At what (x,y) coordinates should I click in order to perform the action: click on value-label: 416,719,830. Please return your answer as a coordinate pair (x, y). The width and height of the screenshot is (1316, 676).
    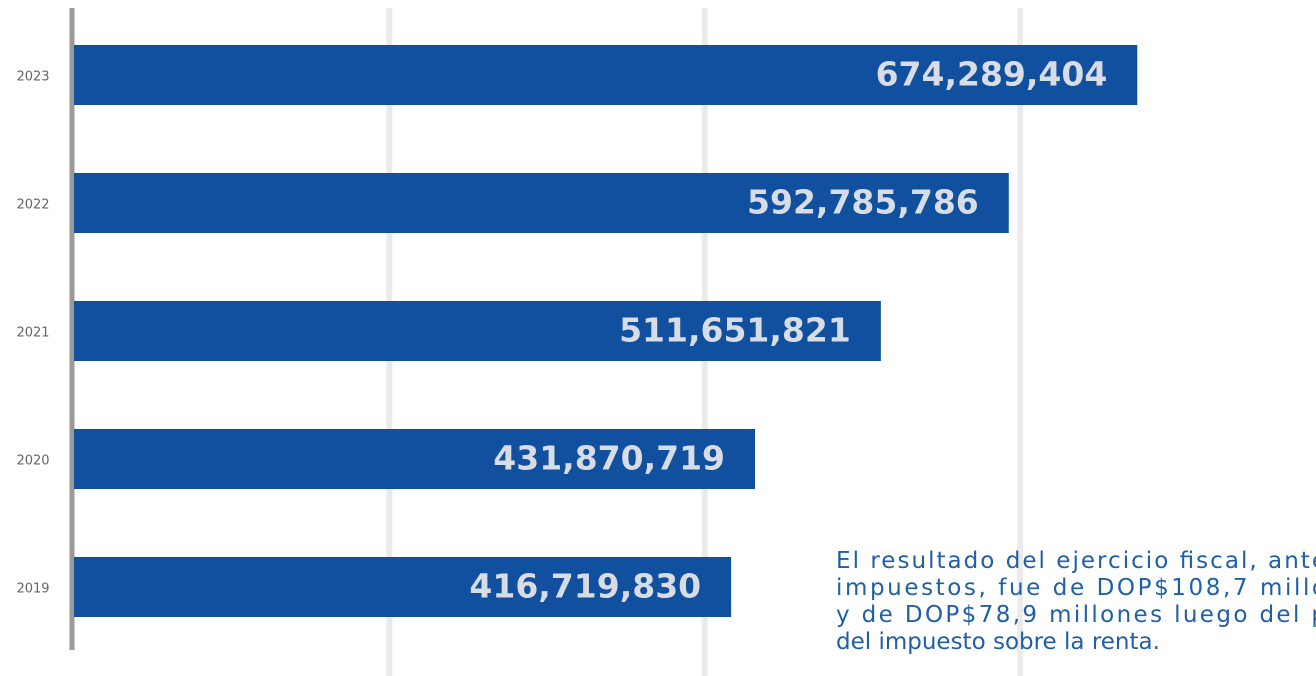
    Looking at the image, I should click on (585, 586).